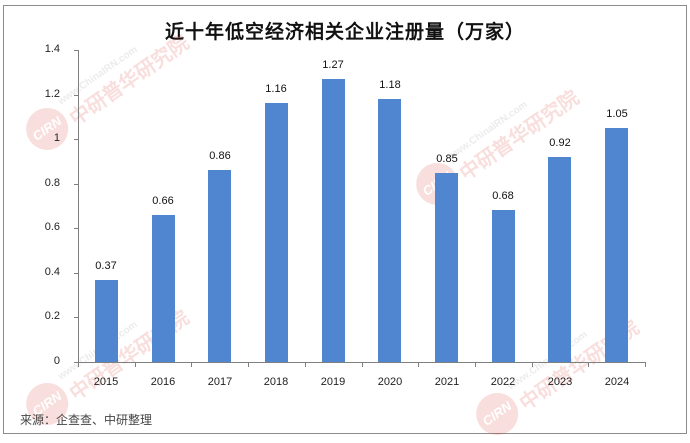  Describe the element at coordinates (447, 159) in the screenshot. I see `data-label: 0.85` at that location.